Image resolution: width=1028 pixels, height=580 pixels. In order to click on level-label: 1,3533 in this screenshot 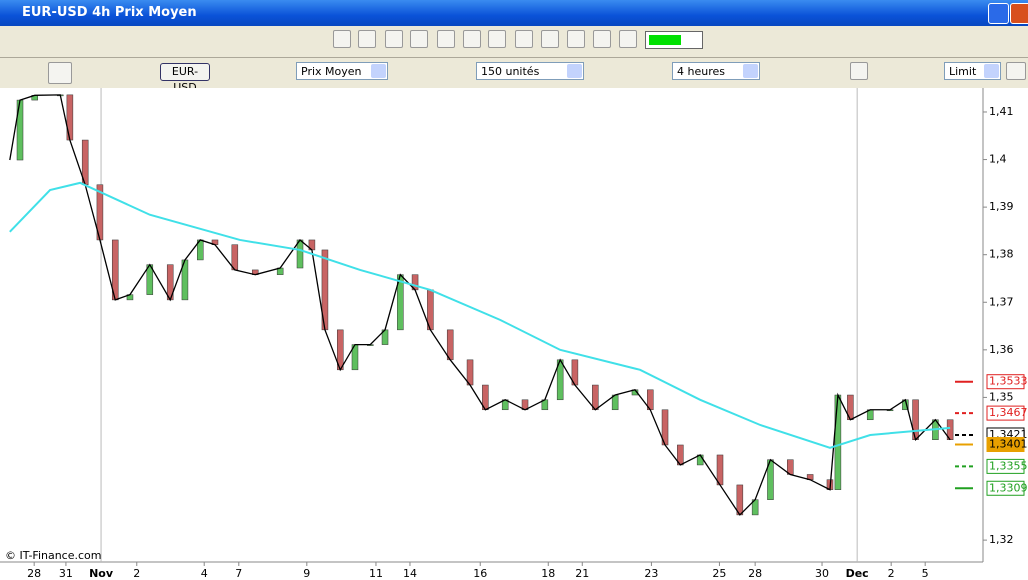, I will do `click(1008, 381)`.